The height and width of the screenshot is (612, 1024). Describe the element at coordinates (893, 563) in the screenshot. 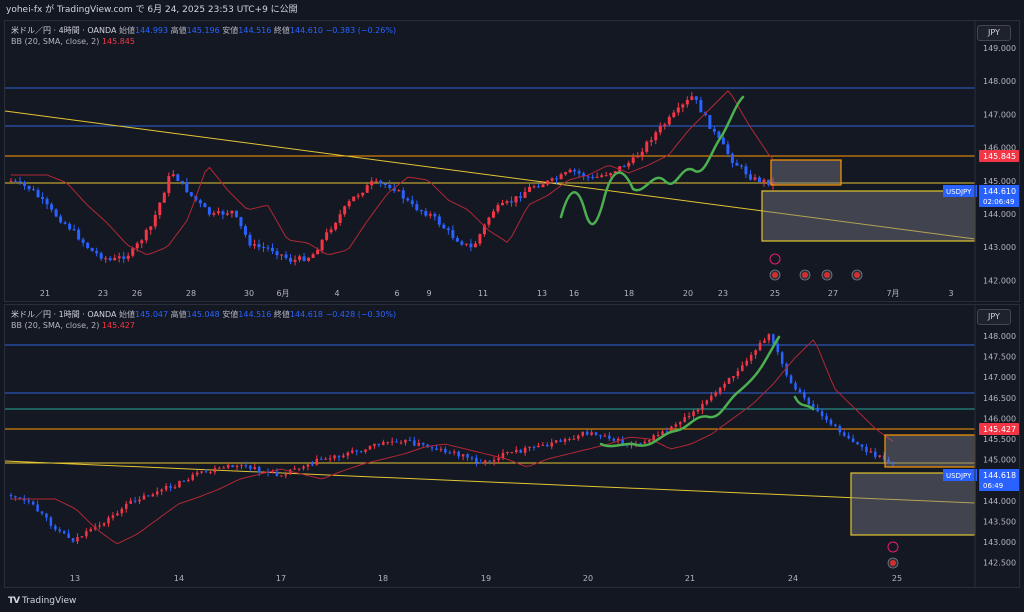

I see `us-flag-icon` at that location.